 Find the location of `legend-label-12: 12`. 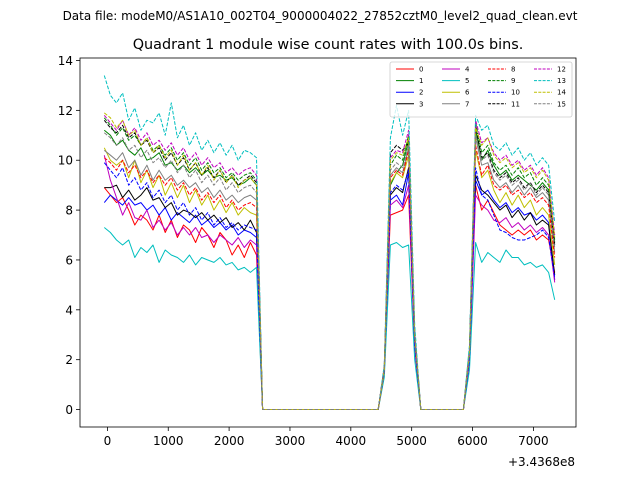

legend-label-12: 12 is located at coordinates (561, 70).